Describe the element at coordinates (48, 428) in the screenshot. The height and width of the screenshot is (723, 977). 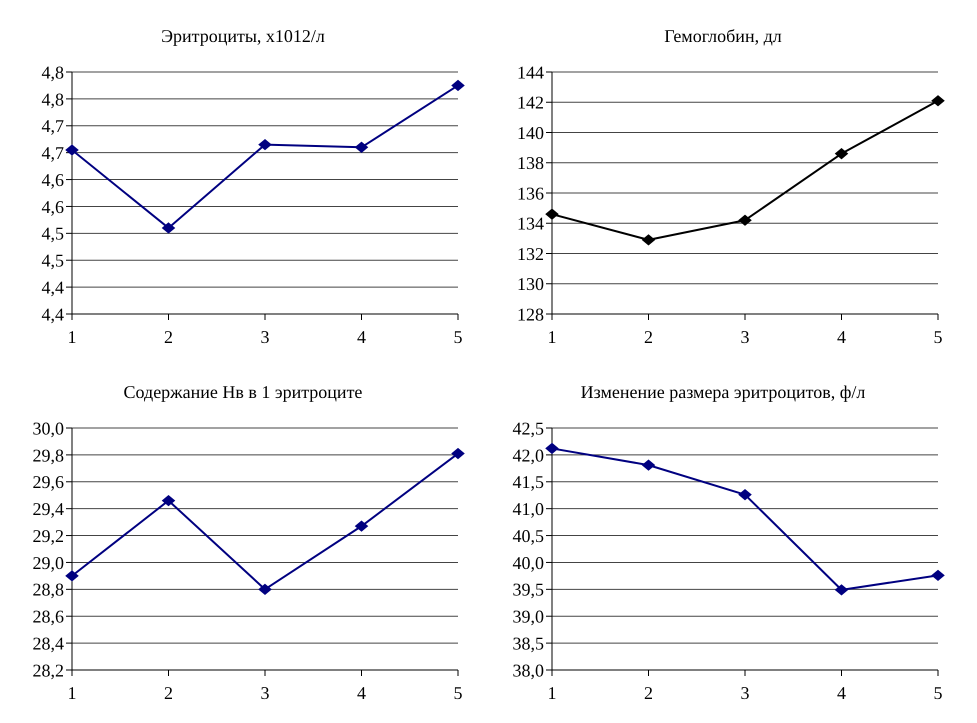
I see `y-tick-label: 30,0` at that location.